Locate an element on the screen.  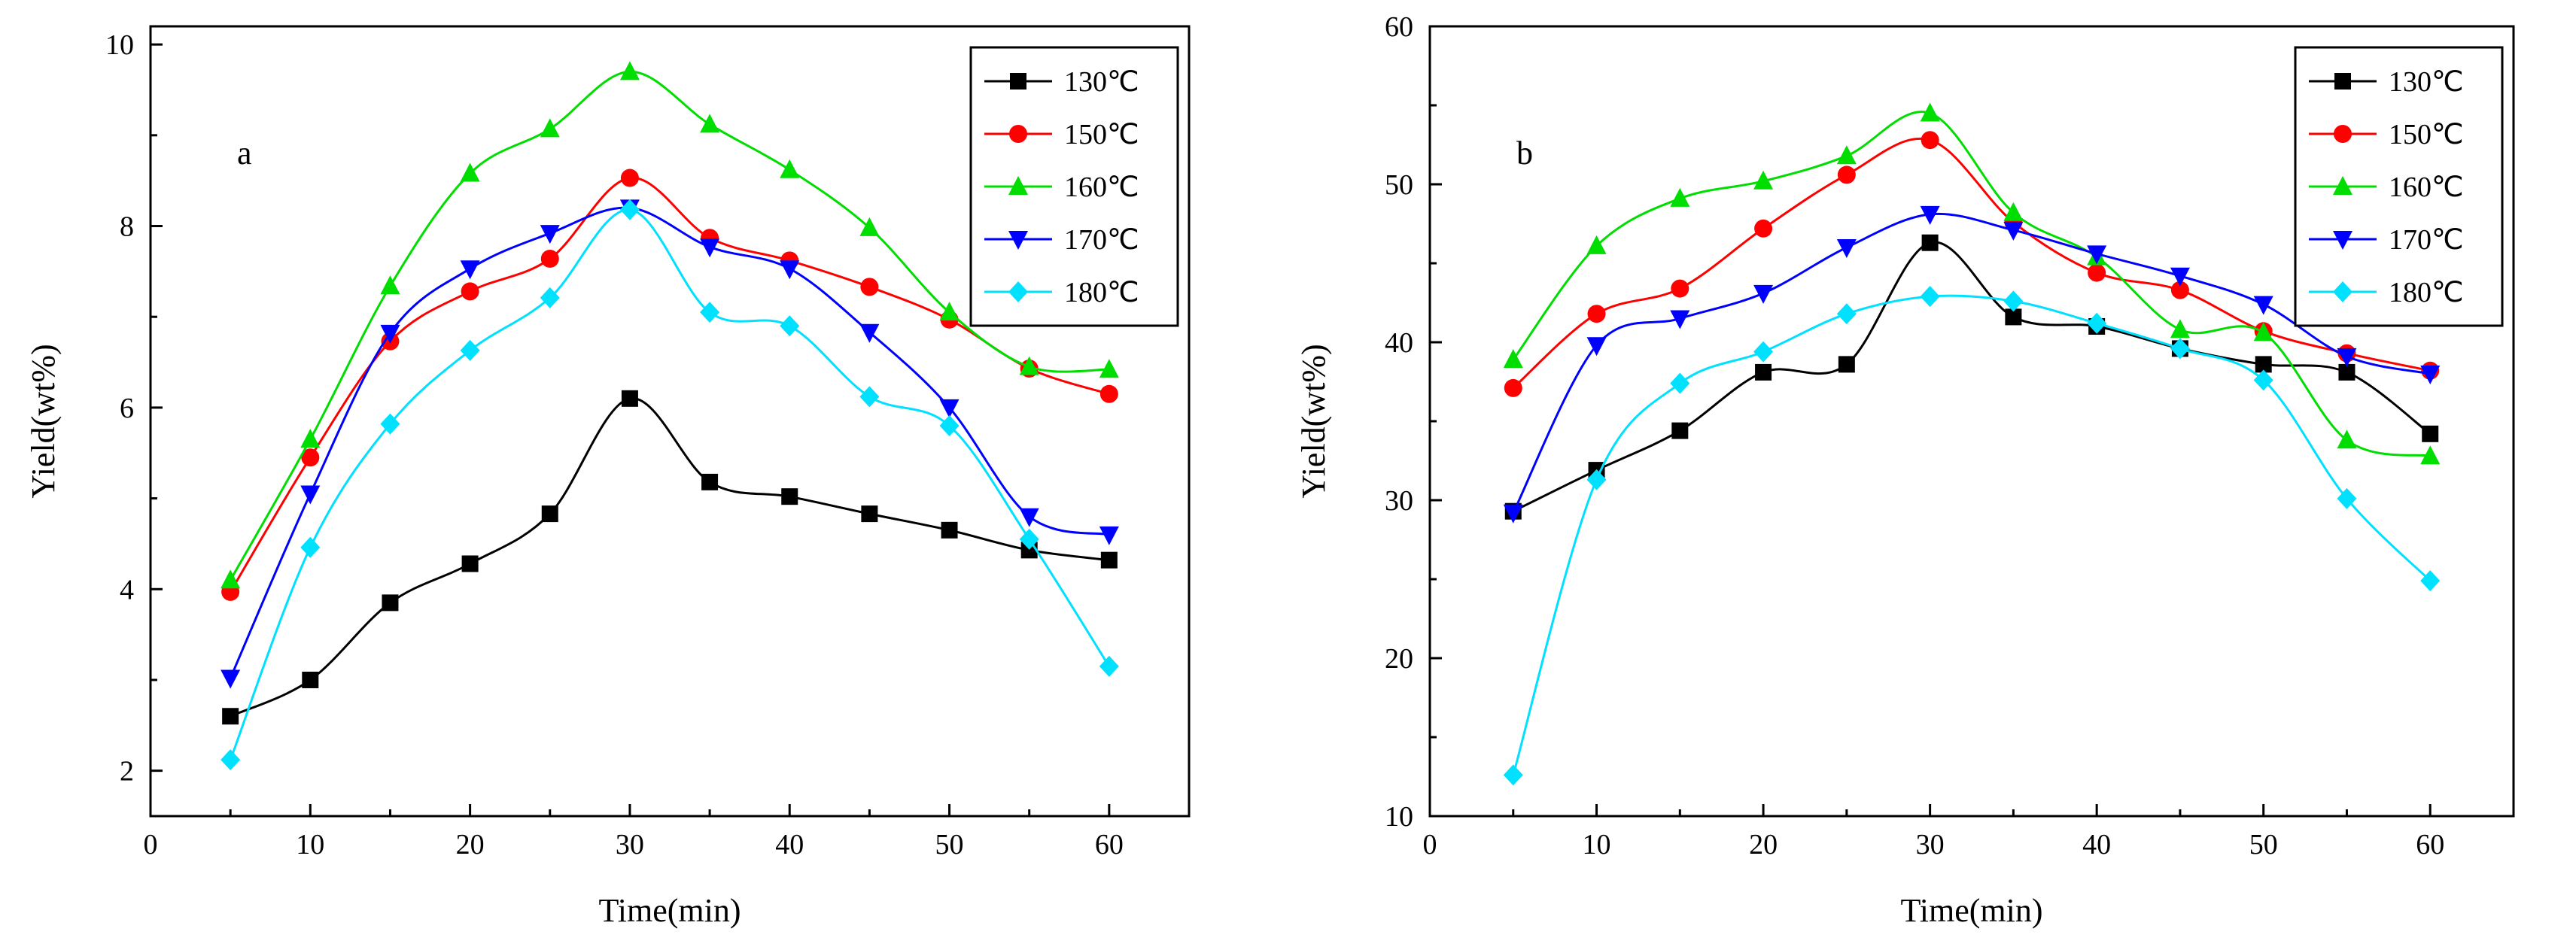
x-tick-label: 20 is located at coordinates (1764, 845).